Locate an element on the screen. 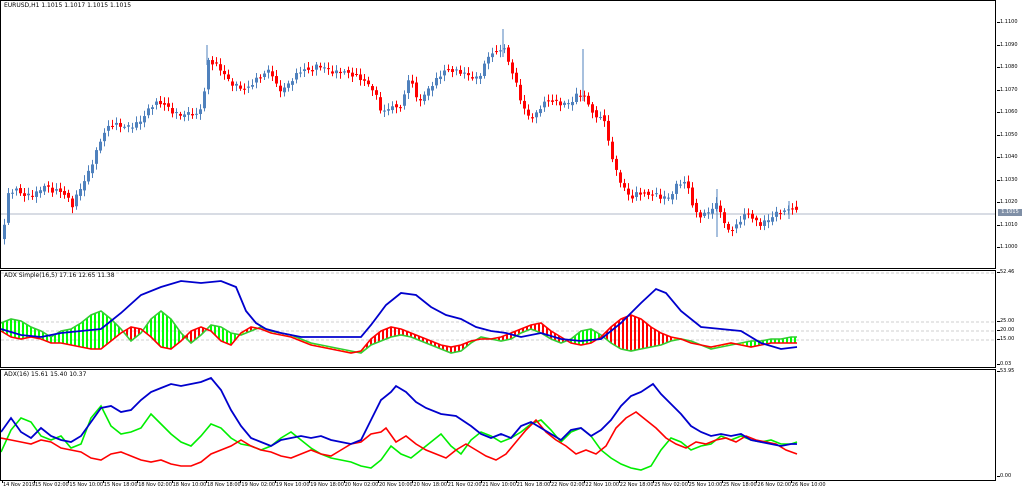 The image size is (1024, 492). price-tick-label: 1.1070 is located at coordinates (1009, 89).